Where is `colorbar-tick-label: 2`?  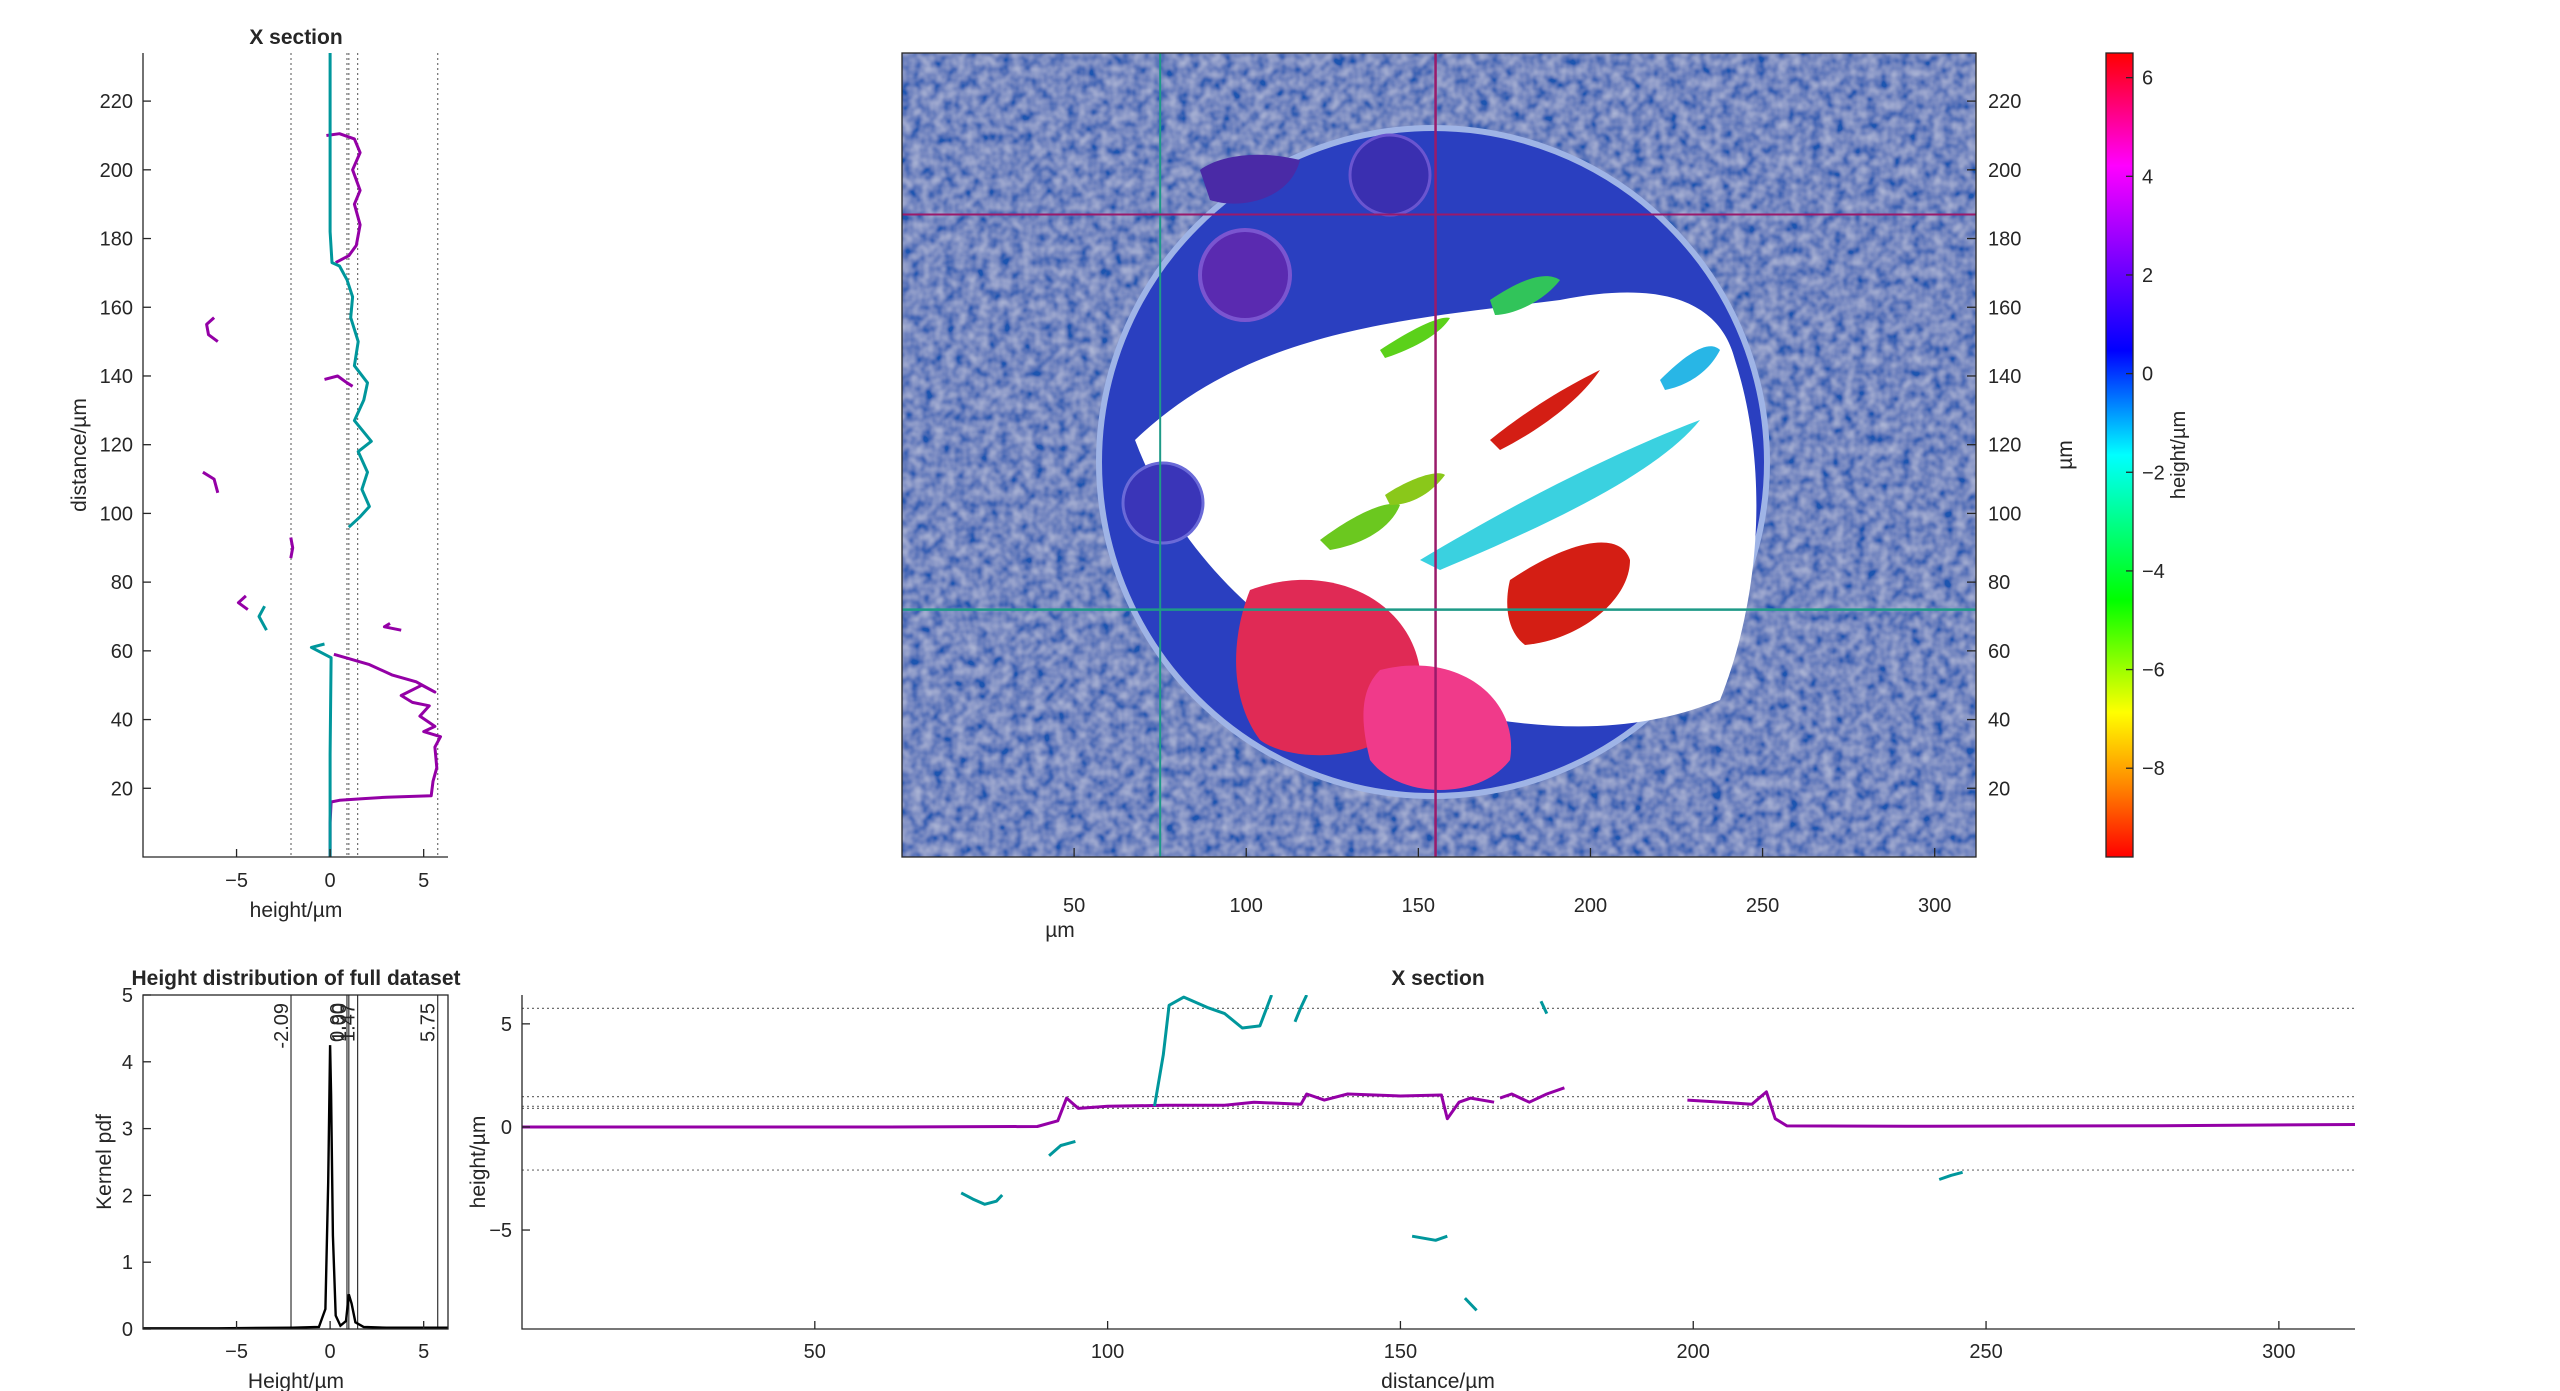
colorbar-tick-label: 2 is located at coordinates (2147, 276).